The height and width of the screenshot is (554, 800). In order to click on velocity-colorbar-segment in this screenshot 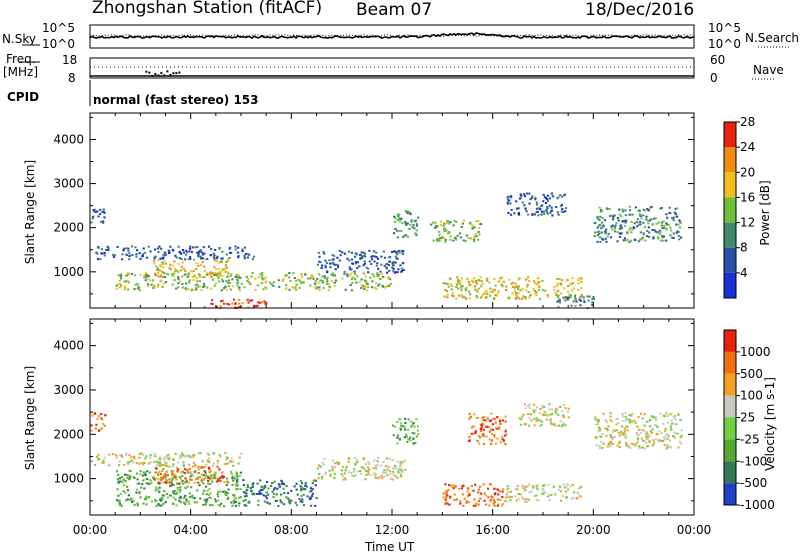, I will do `click(730, 362)`.